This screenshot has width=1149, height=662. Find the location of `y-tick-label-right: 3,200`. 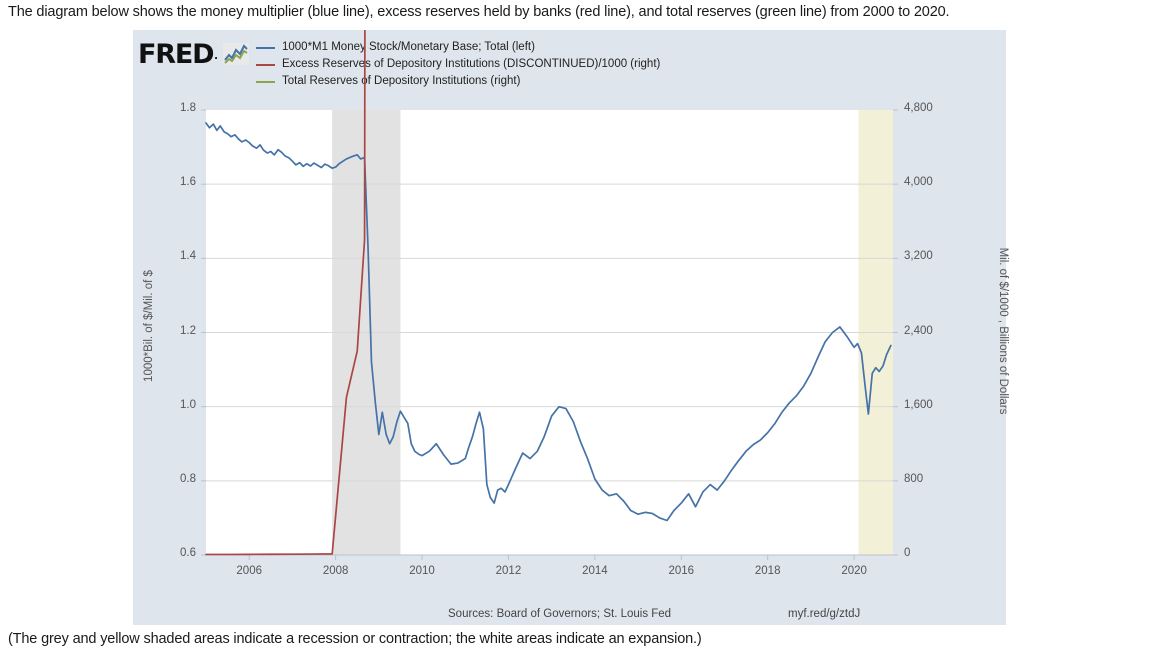

y-tick-label-right: 3,200 is located at coordinates (918, 256).